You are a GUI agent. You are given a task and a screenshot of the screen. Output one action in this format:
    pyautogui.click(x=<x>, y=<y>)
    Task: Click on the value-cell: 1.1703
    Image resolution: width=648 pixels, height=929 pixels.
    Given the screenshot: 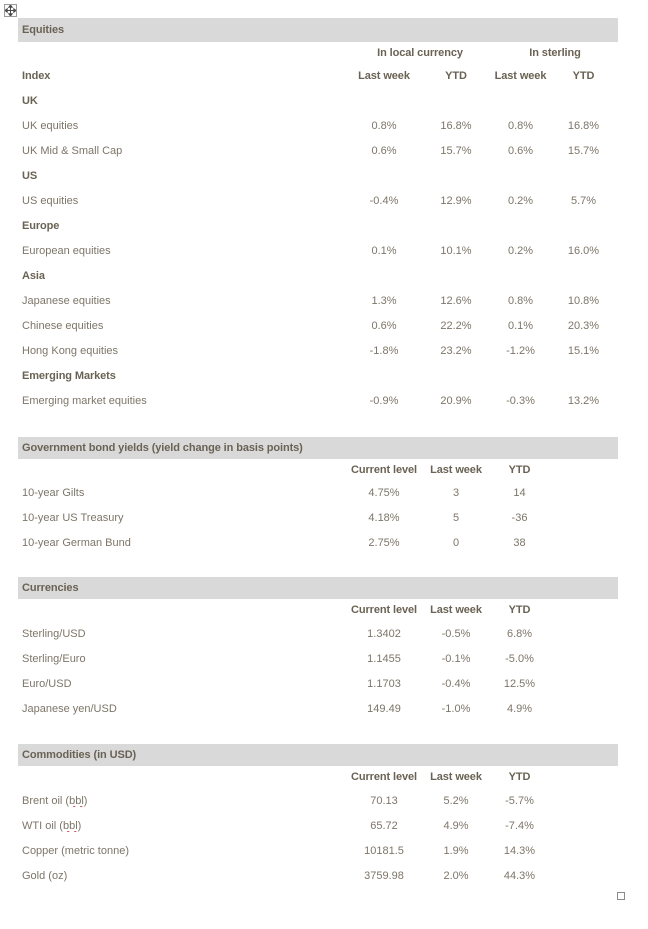 What is the action you would take?
    pyautogui.click(x=384, y=683)
    